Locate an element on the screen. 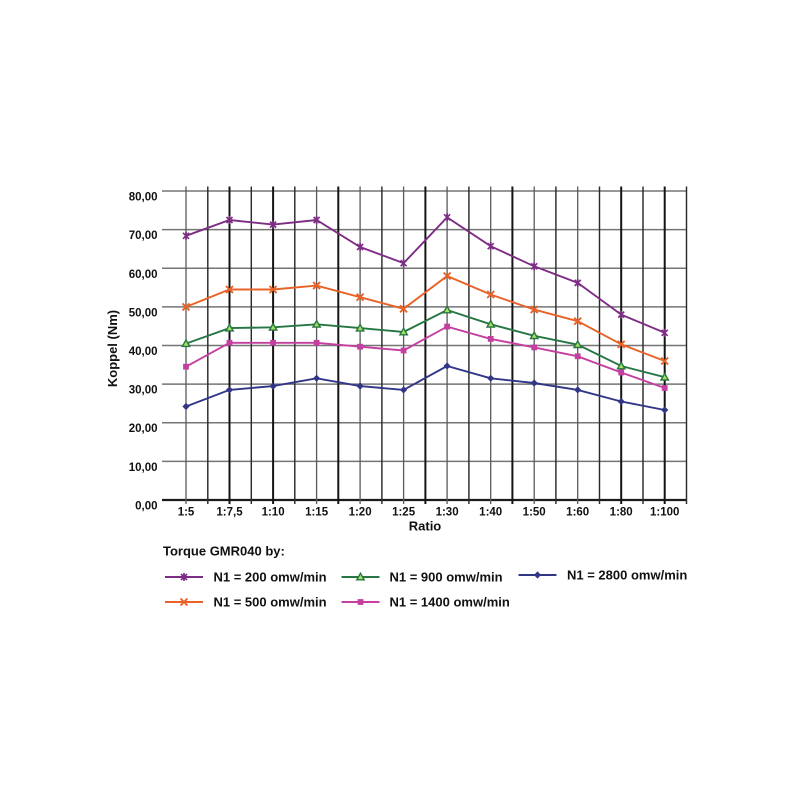 This screenshot has height=805, width=800. svg-text: 1:30 is located at coordinates (447, 513).